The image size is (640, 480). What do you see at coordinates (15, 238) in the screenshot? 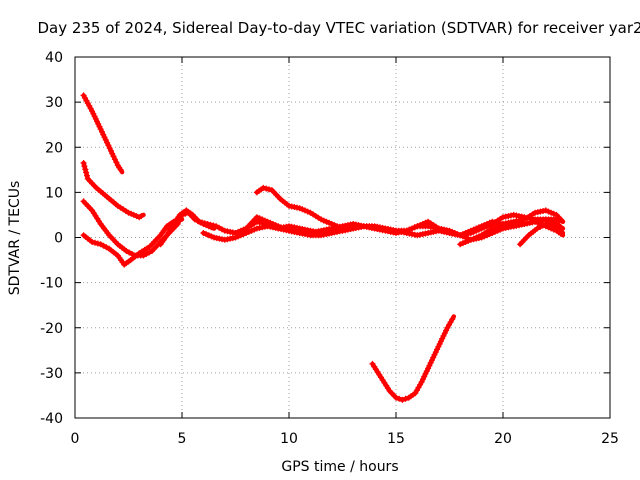
I see `y-axis-label: SDTVAR / TECUs` at bounding box center [15, 238].